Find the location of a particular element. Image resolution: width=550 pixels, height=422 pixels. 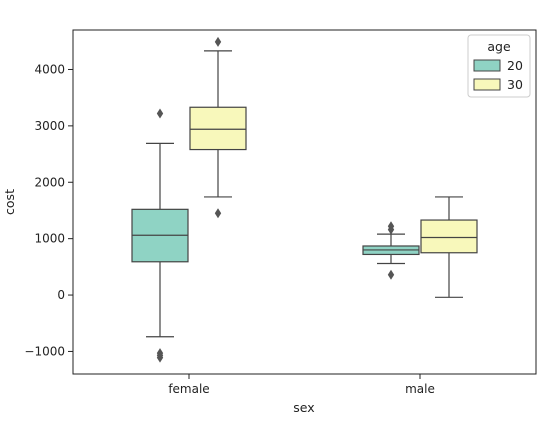

x-tick-label: female is located at coordinates (188, 389).